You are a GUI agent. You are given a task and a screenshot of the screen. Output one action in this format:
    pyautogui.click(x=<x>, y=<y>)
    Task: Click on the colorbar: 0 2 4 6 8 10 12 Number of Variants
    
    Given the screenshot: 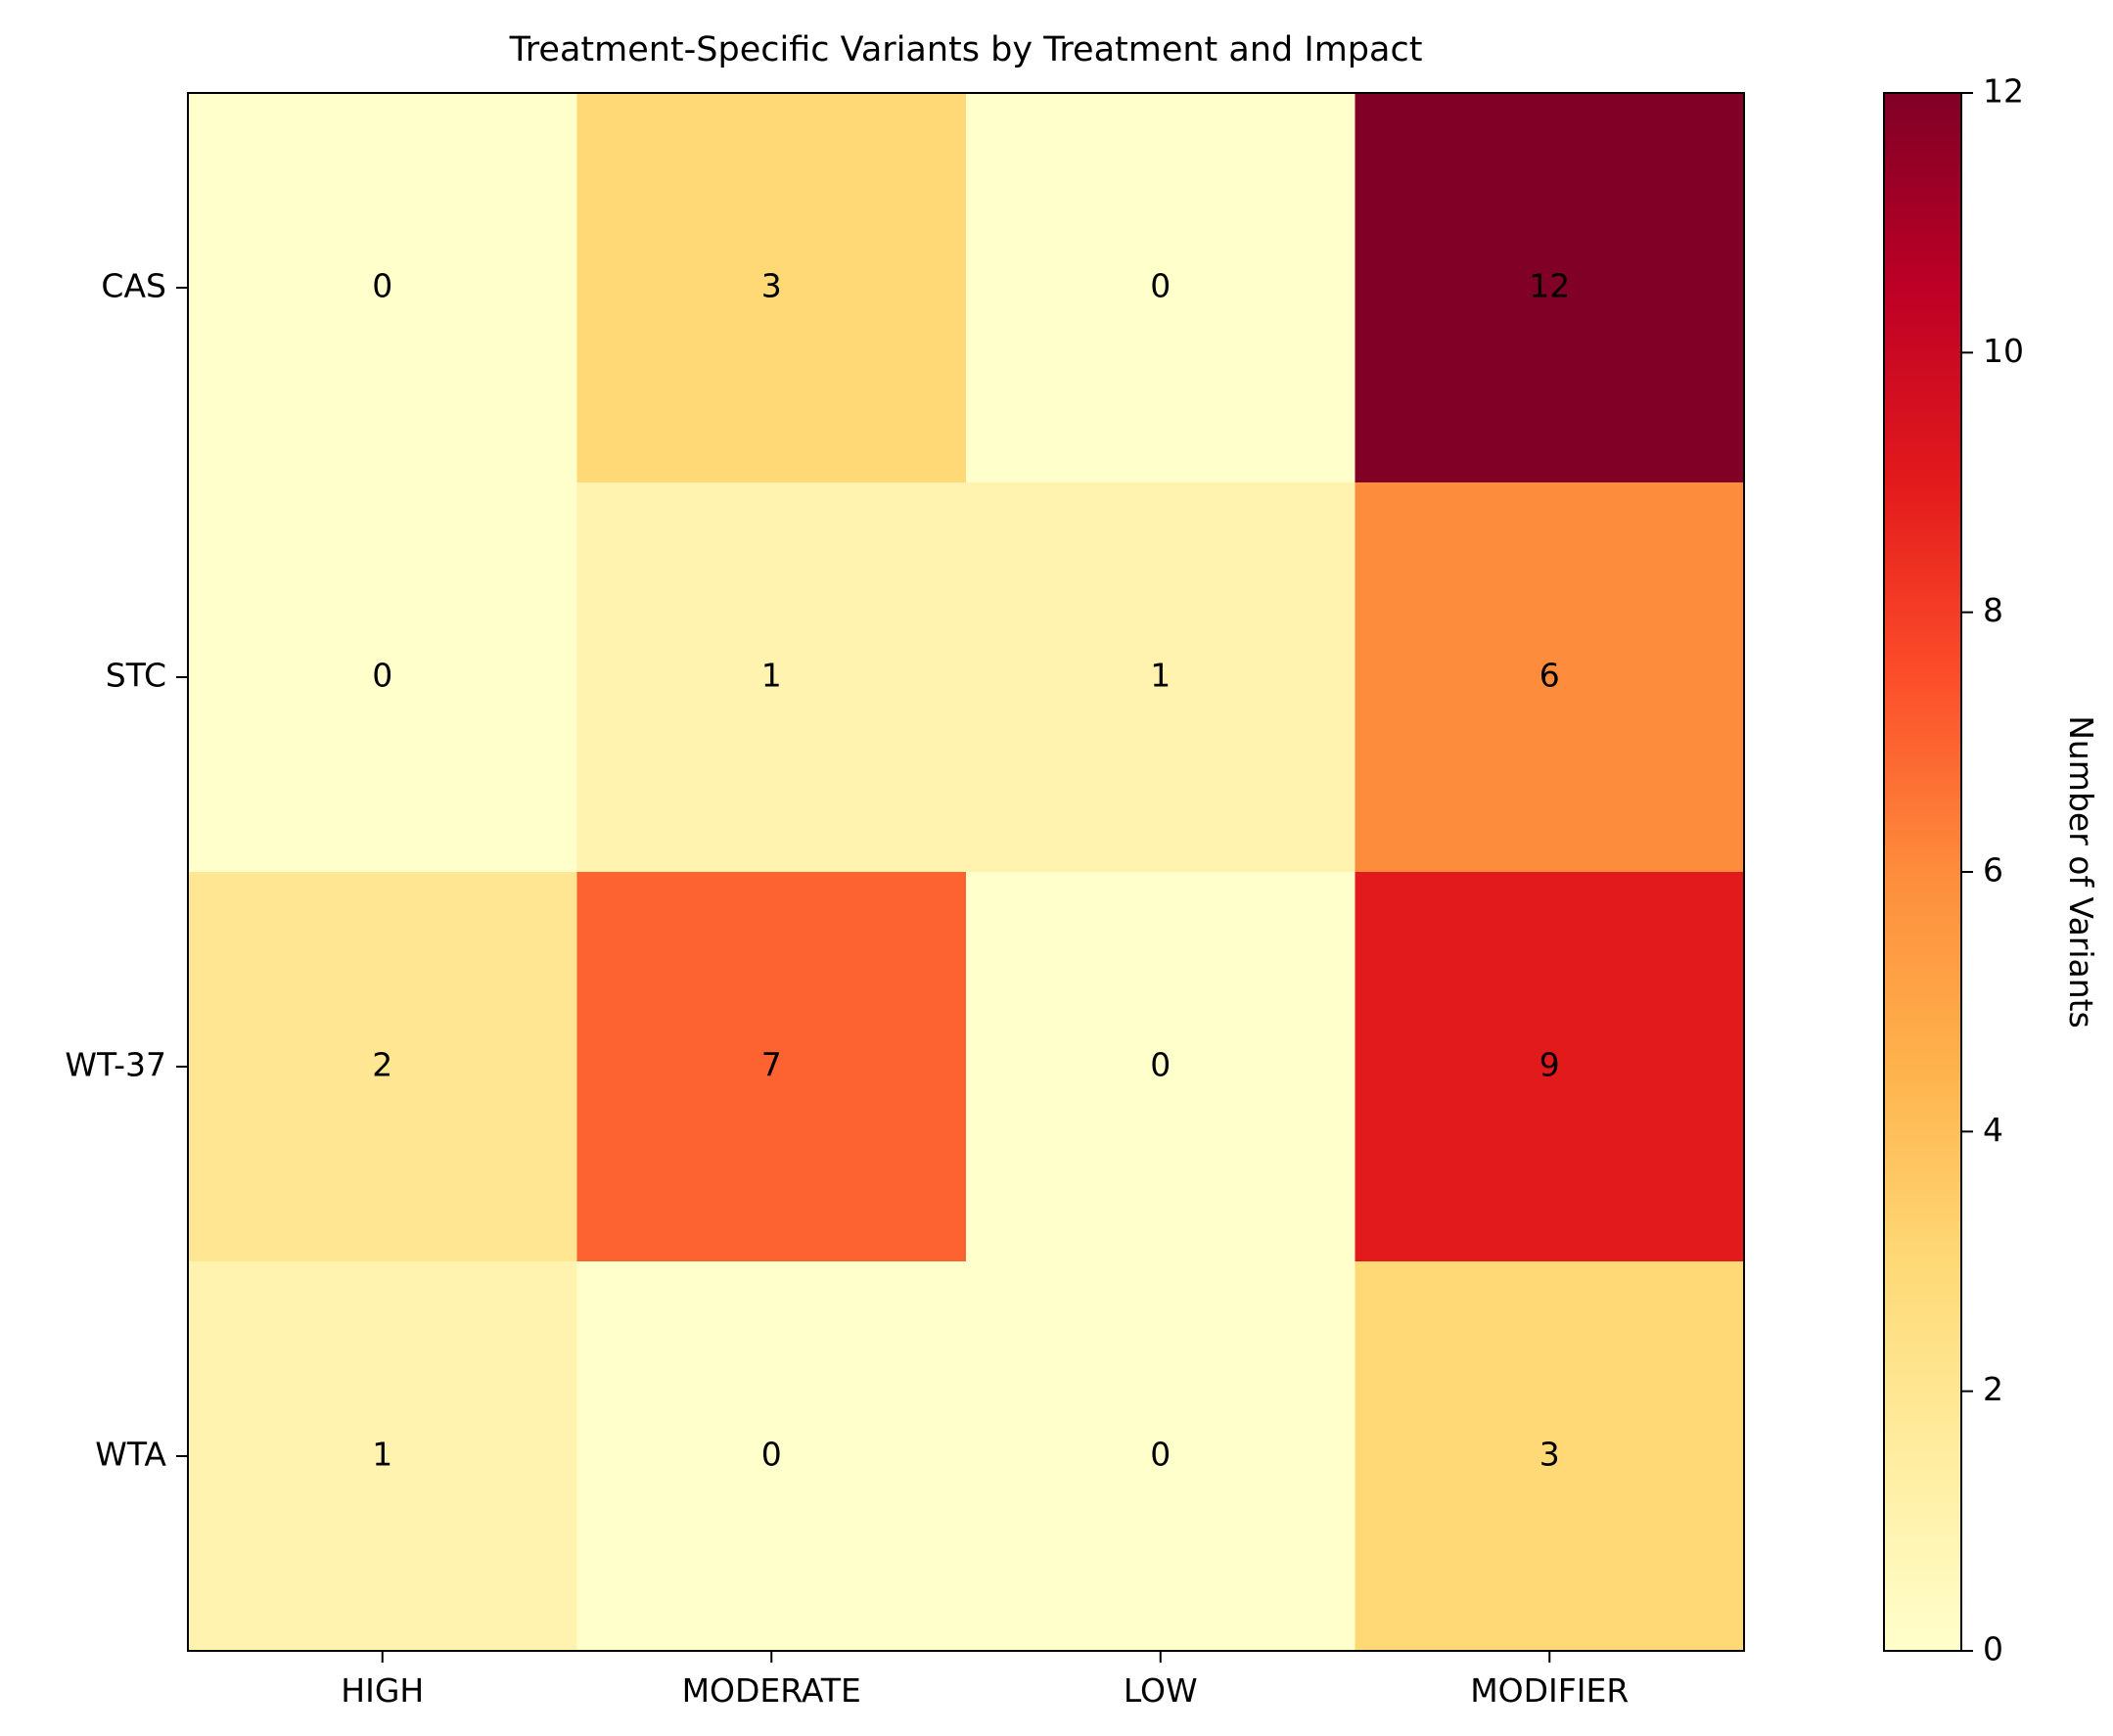 What is the action you would take?
    pyautogui.click(x=1991, y=870)
    